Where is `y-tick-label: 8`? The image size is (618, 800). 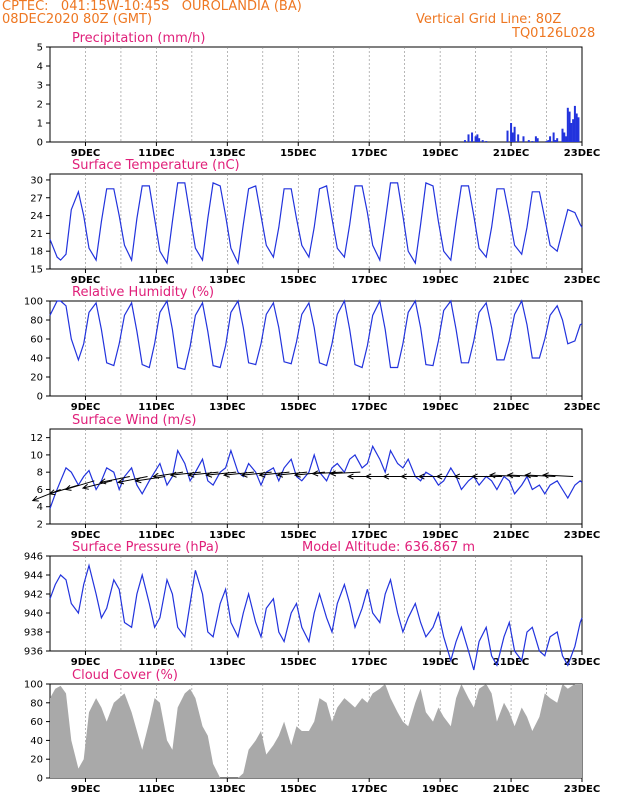
y-tick-label: 8 is located at coordinates (40, 473).